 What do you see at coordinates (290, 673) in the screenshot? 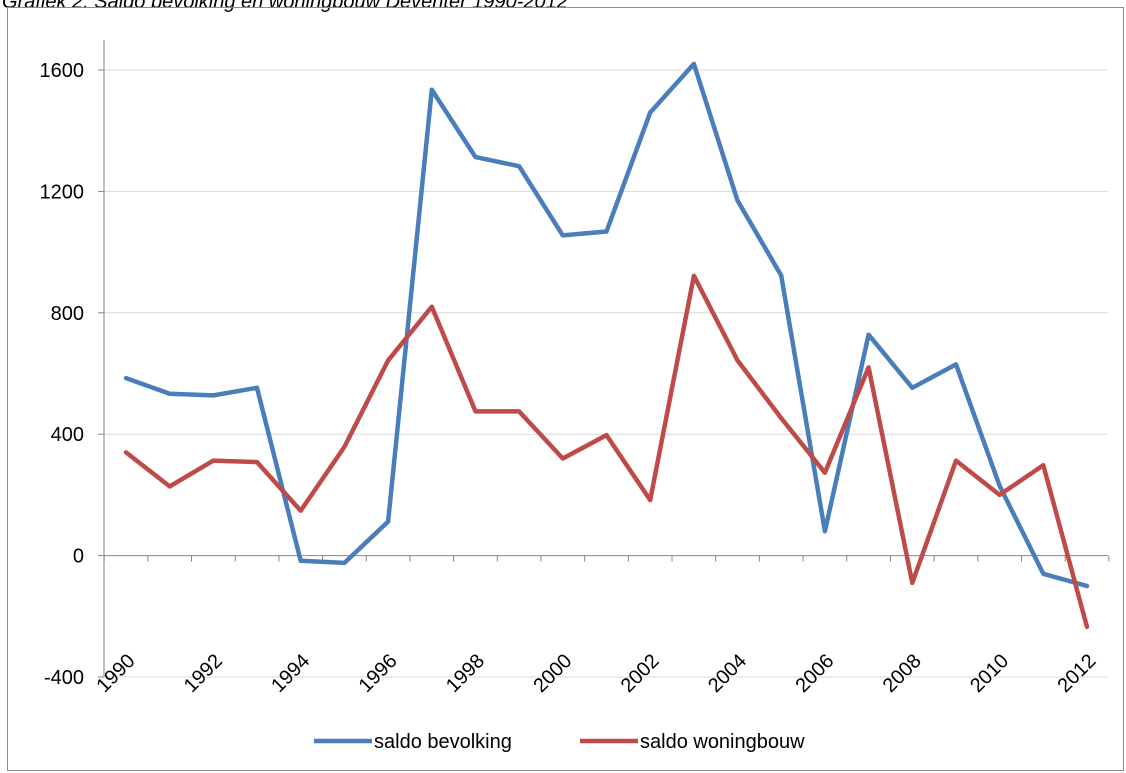
I see `x-tick-label: 1994` at bounding box center [290, 673].